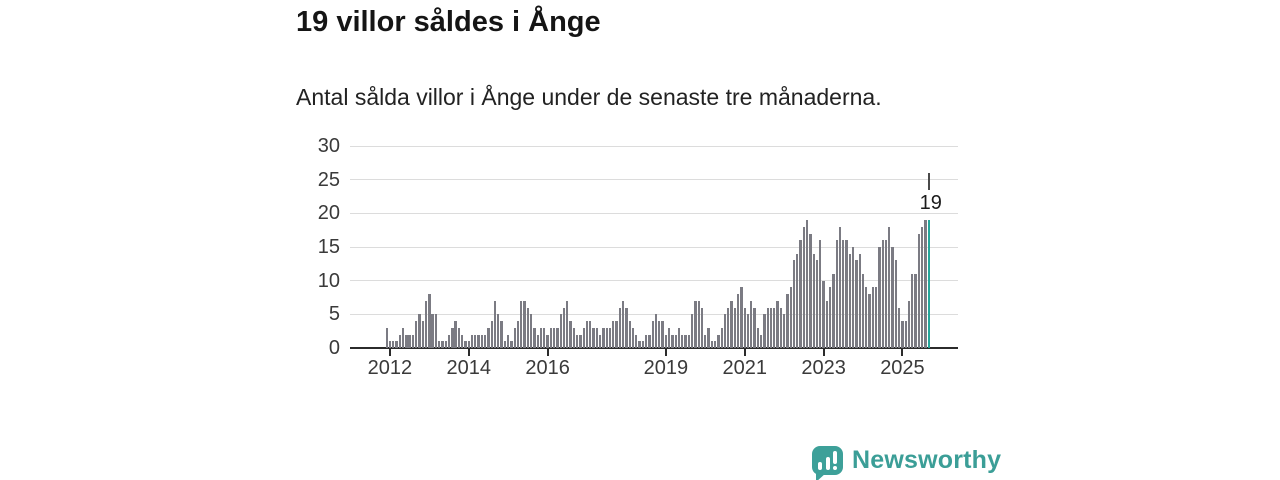  Describe the element at coordinates (928, 284) in the screenshot. I see `highlighted-bar` at that location.